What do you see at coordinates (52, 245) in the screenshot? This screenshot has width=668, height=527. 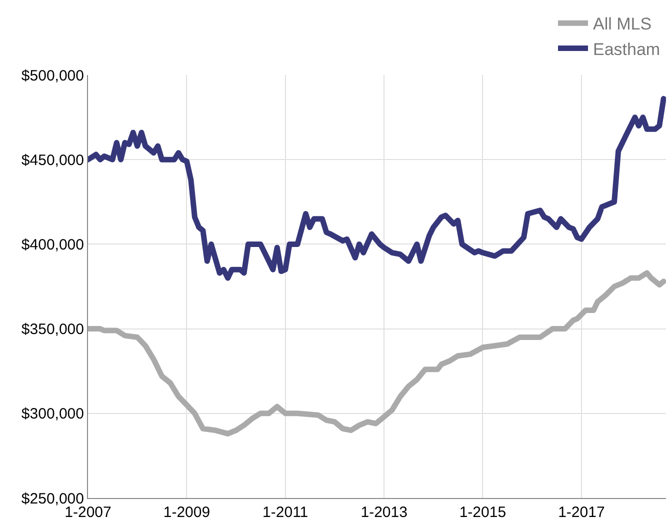 I see `y-tick-label: $400,000` at bounding box center [52, 245].